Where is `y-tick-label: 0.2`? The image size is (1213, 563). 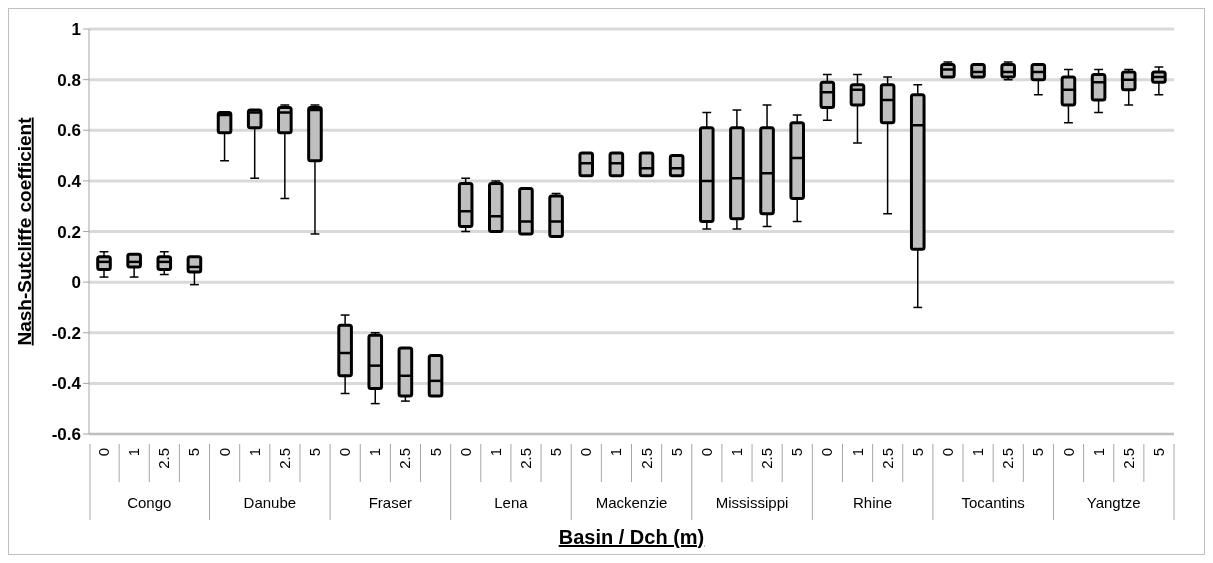
y-tick-label: 0.2 is located at coordinates (69, 232).